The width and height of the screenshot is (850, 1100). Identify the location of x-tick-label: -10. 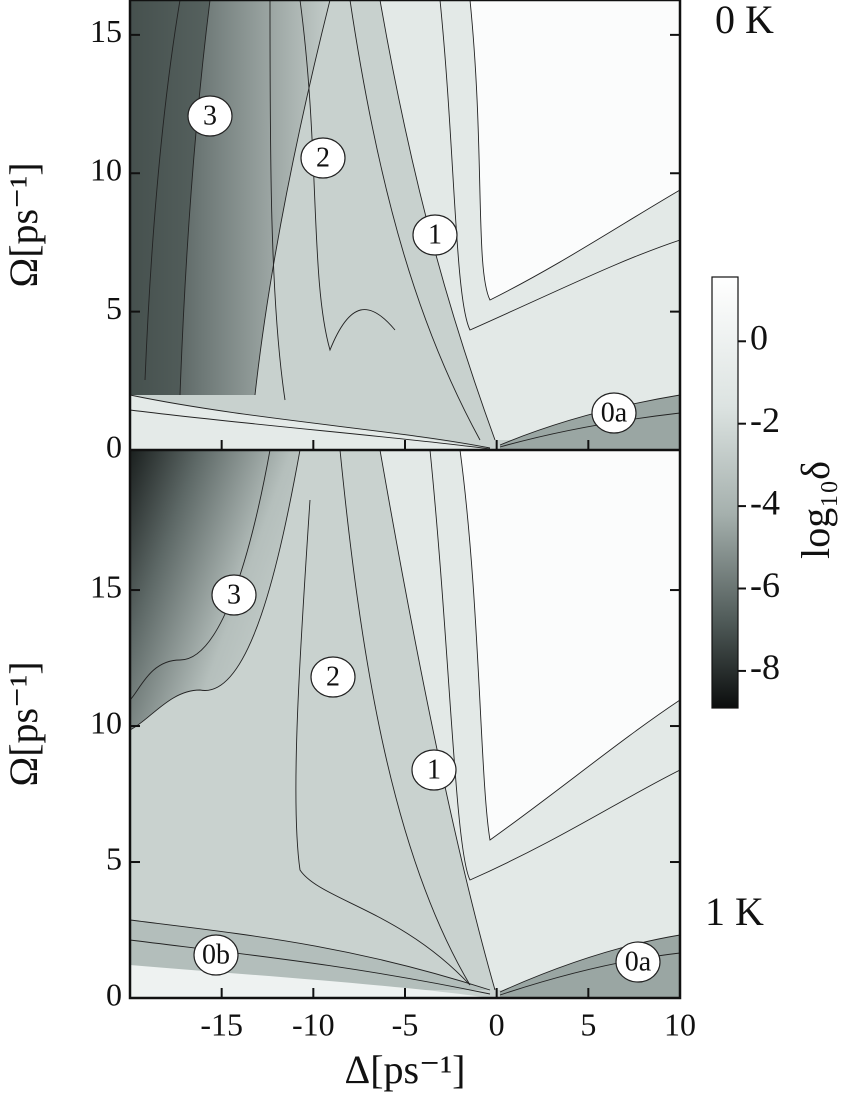
(313, 1024).